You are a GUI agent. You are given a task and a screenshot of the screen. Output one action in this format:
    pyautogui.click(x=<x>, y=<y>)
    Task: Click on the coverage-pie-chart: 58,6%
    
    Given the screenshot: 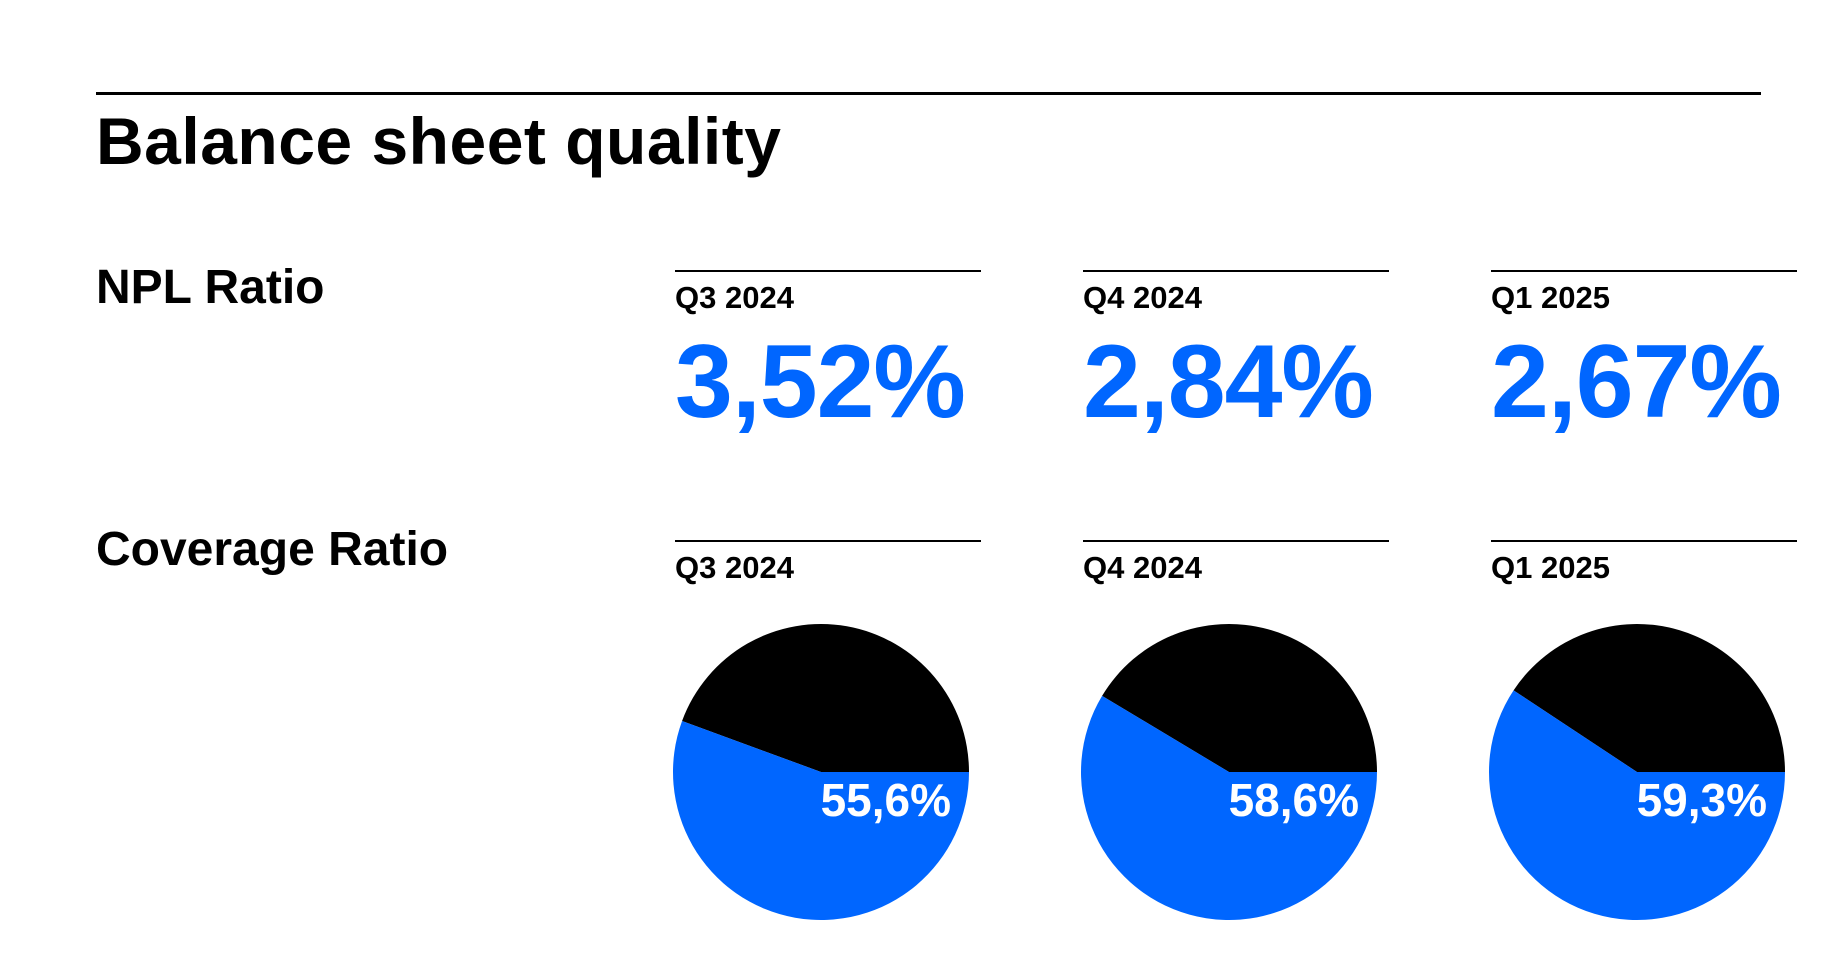 What is the action you would take?
    pyautogui.click(x=1229, y=772)
    